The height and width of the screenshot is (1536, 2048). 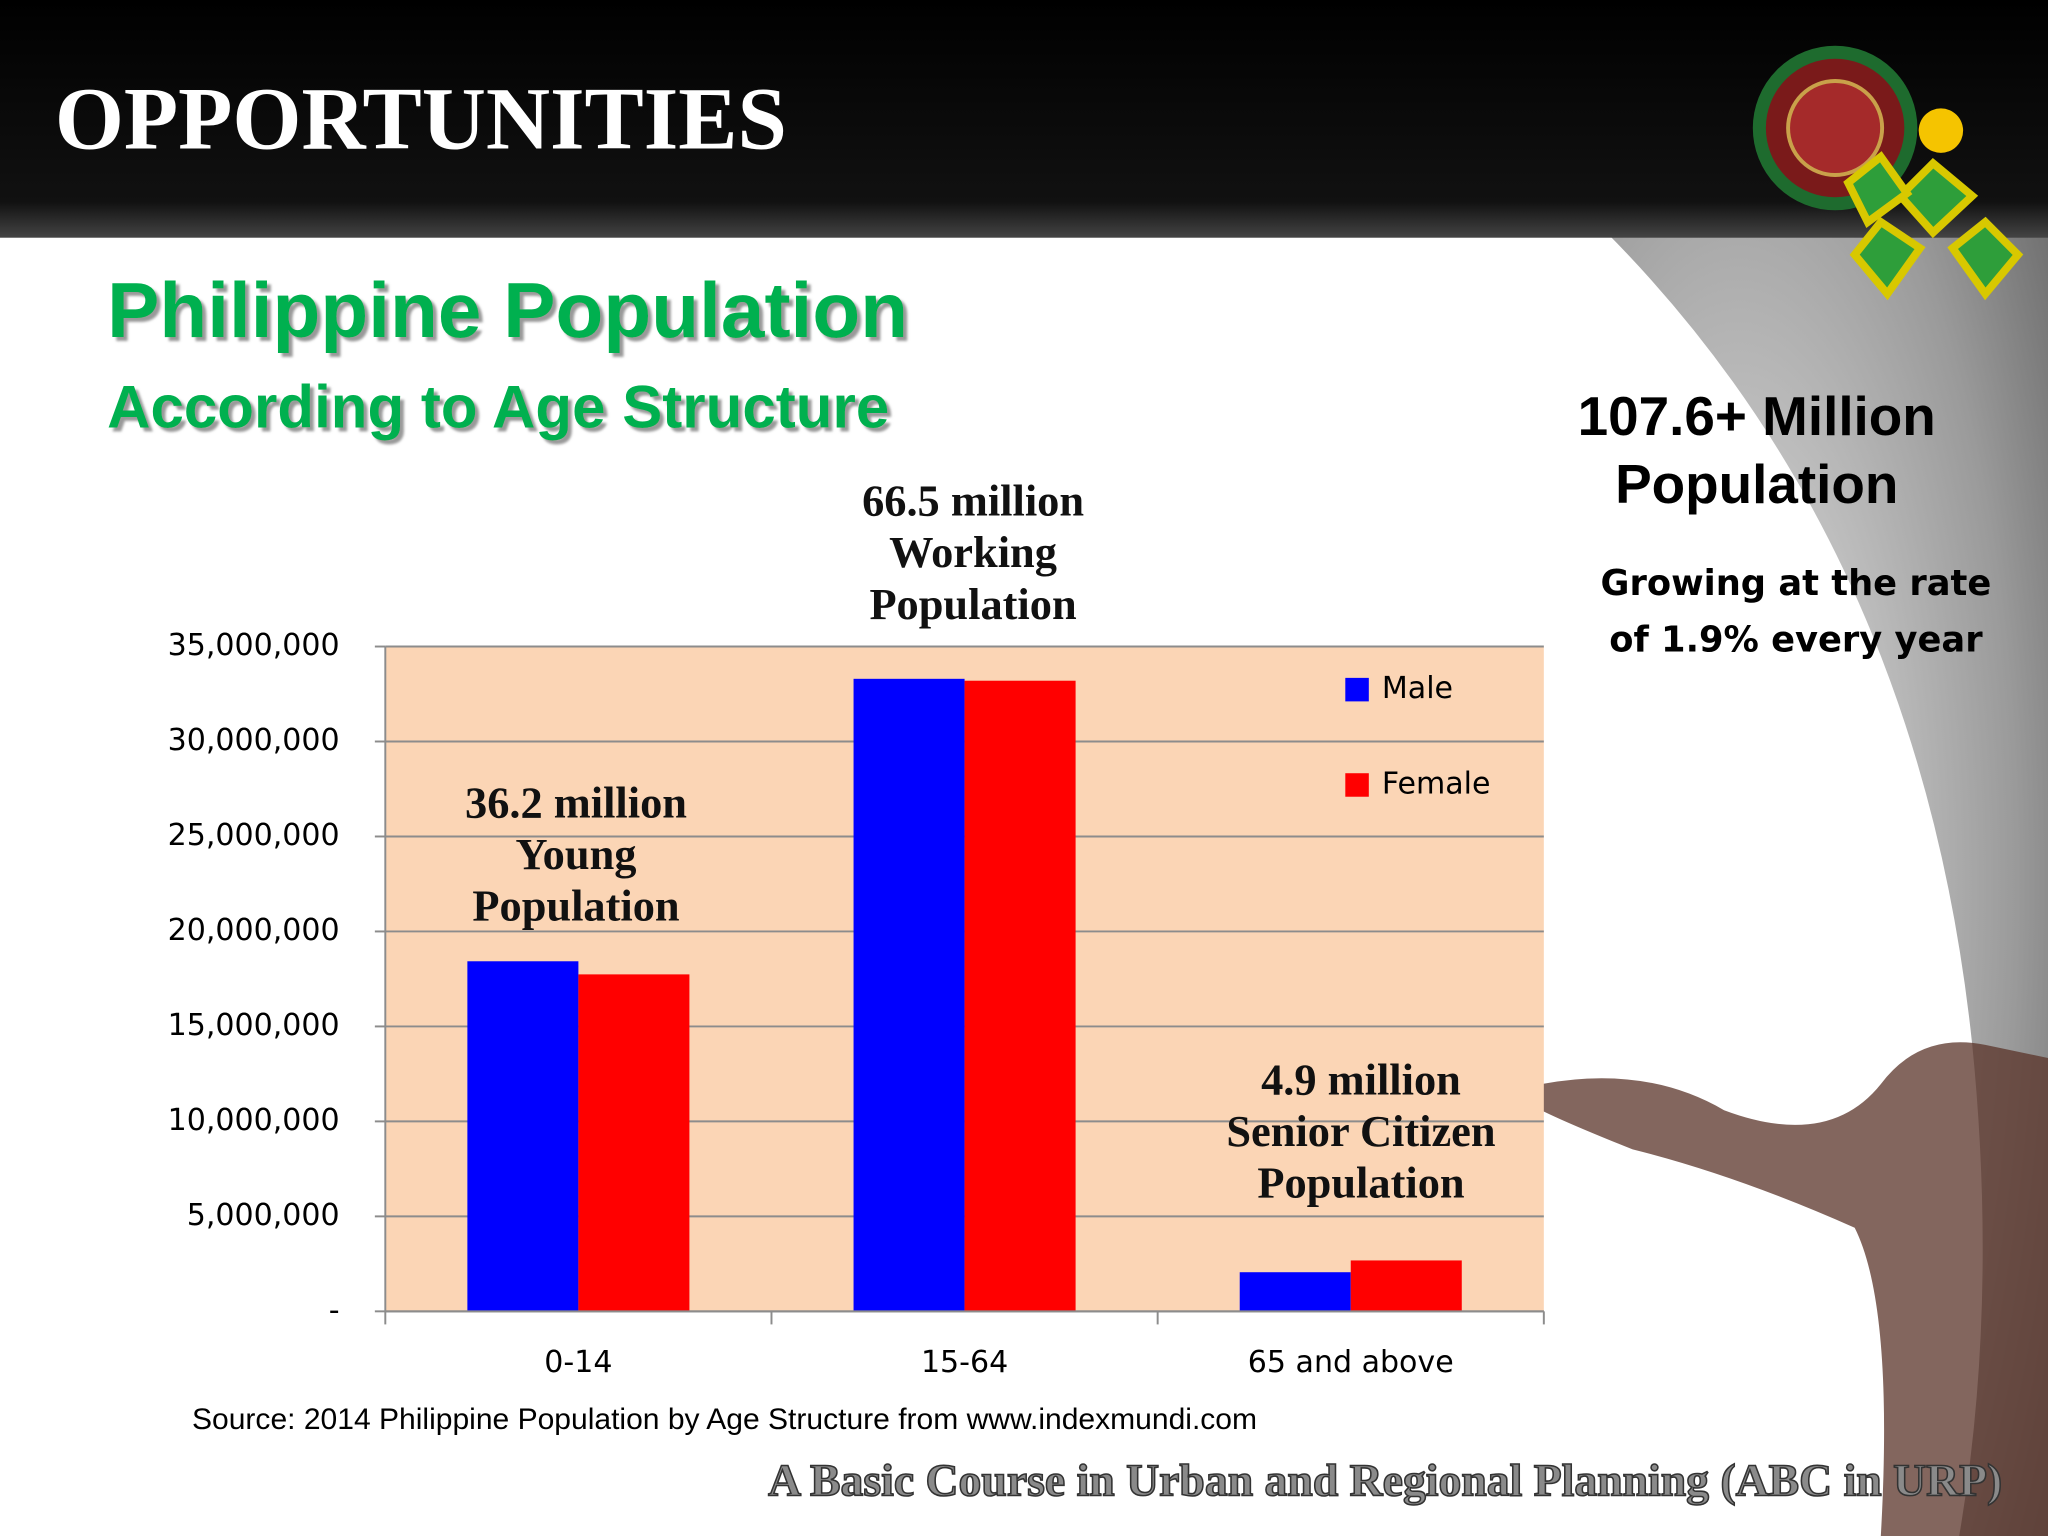 I want to click on growth-note: Growing at the rate, so click(x=1796, y=583).